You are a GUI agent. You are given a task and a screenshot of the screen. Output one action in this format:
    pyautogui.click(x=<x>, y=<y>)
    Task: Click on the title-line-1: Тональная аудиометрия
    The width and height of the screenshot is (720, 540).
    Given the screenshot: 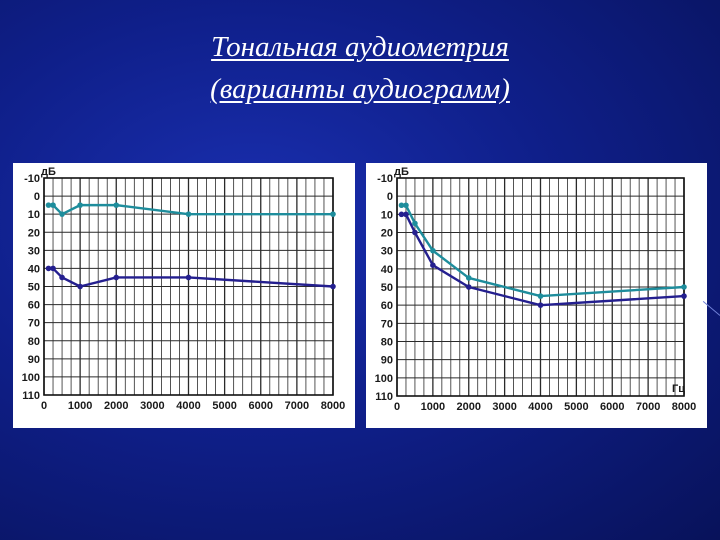 What is the action you would take?
    pyautogui.click(x=360, y=47)
    